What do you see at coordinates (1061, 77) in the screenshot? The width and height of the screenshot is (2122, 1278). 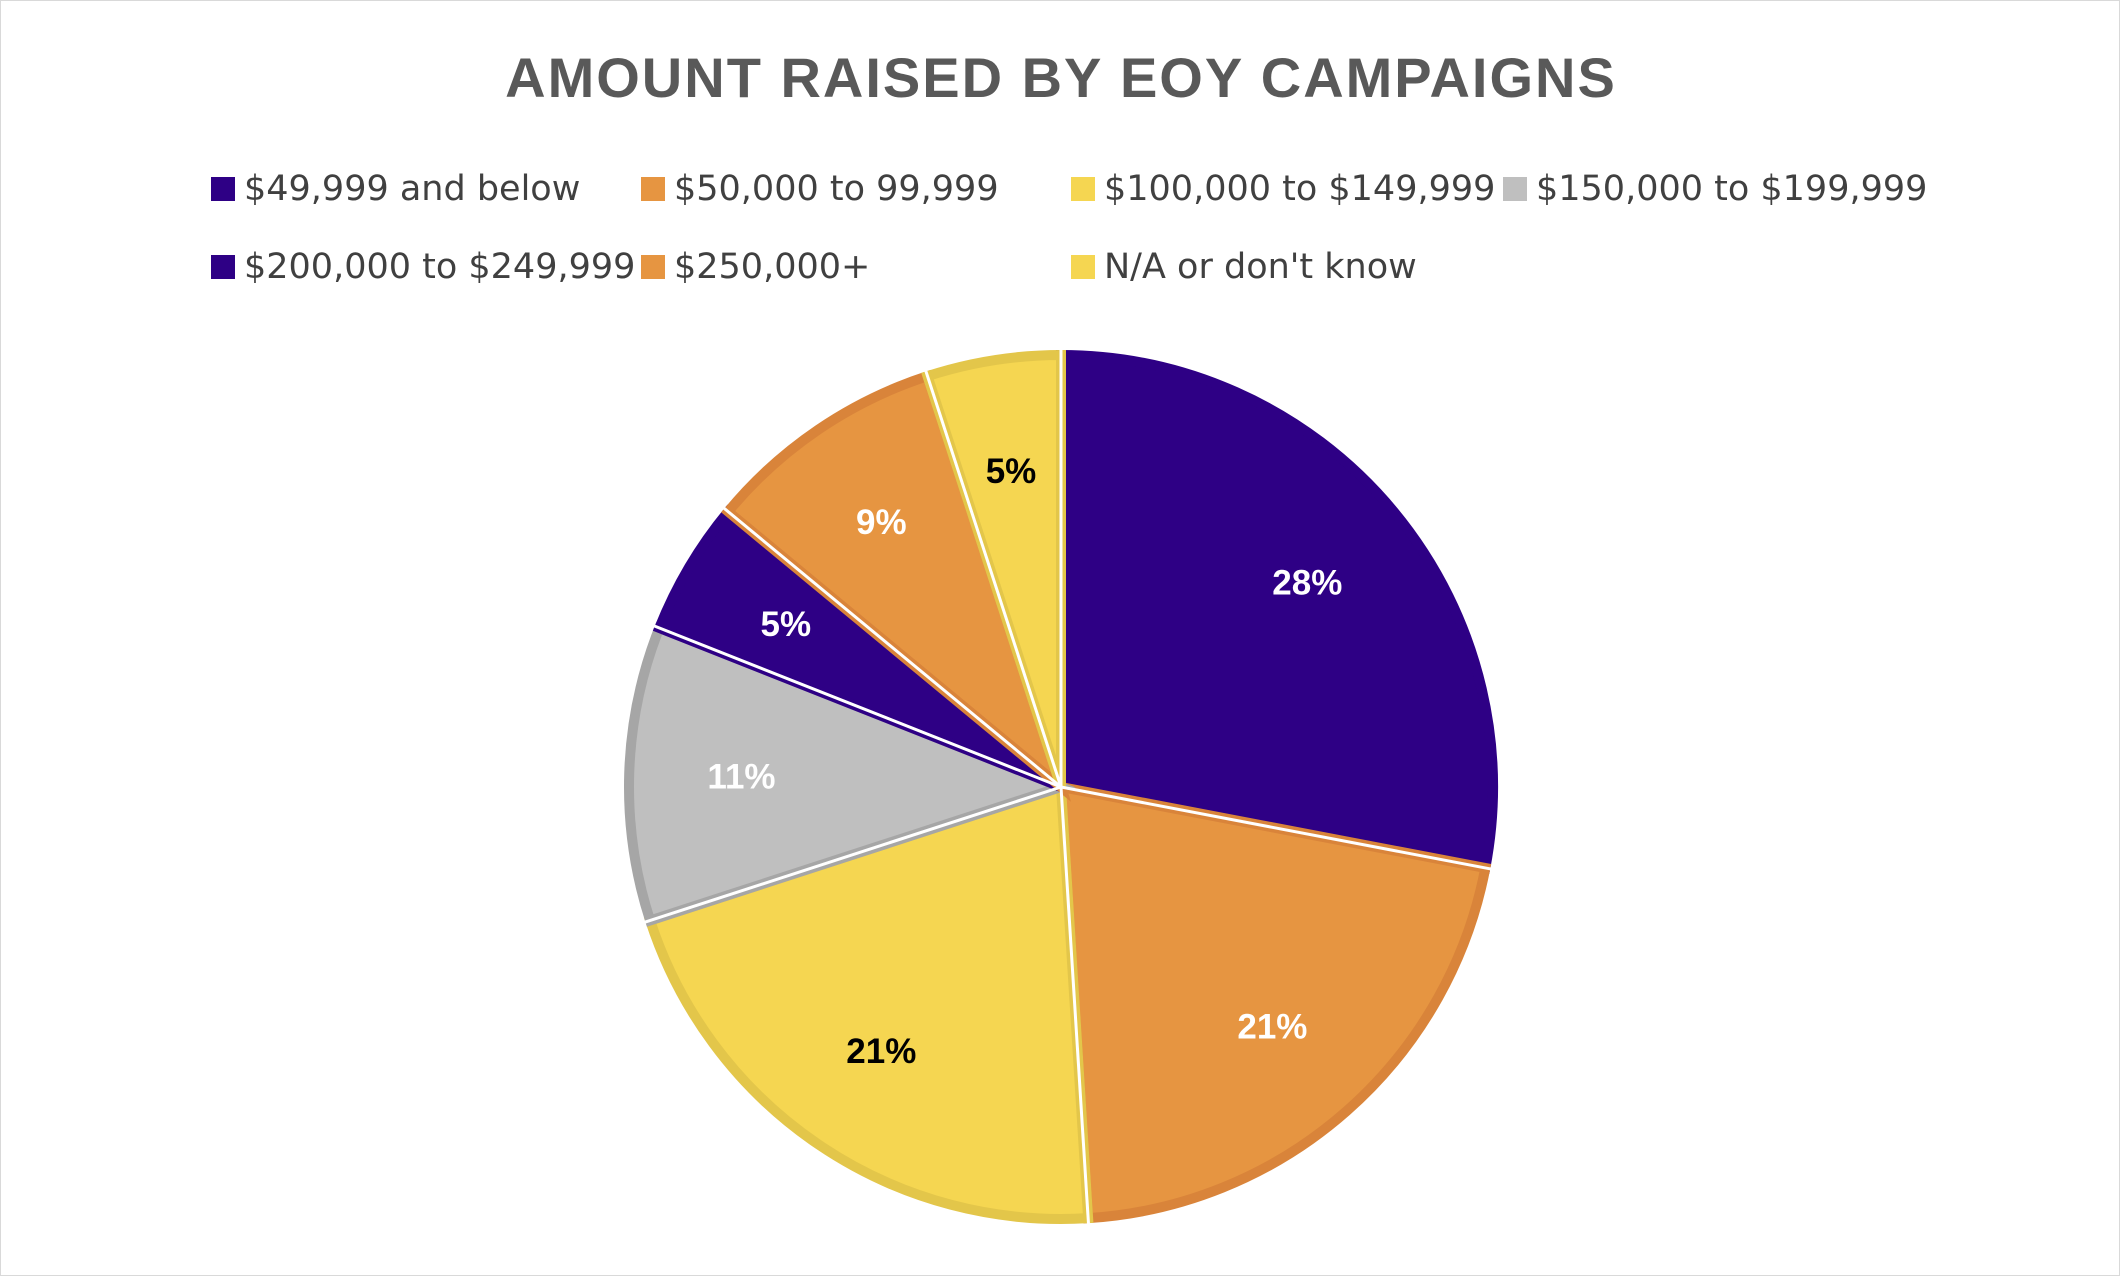 I see `chart-title: AMOUNT RAISED BY EOY CAMPAIGNS` at bounding box center [1061, 77].